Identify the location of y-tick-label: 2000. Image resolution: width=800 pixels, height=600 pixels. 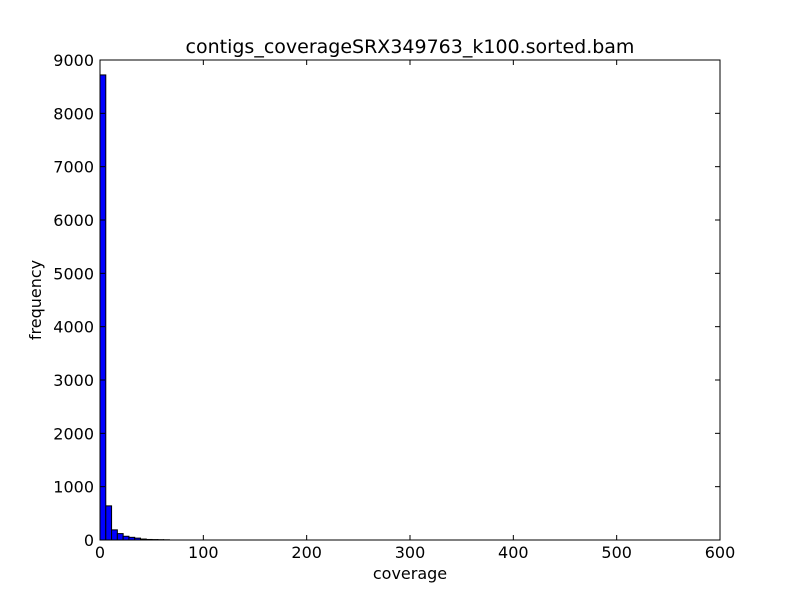
(73, 433).